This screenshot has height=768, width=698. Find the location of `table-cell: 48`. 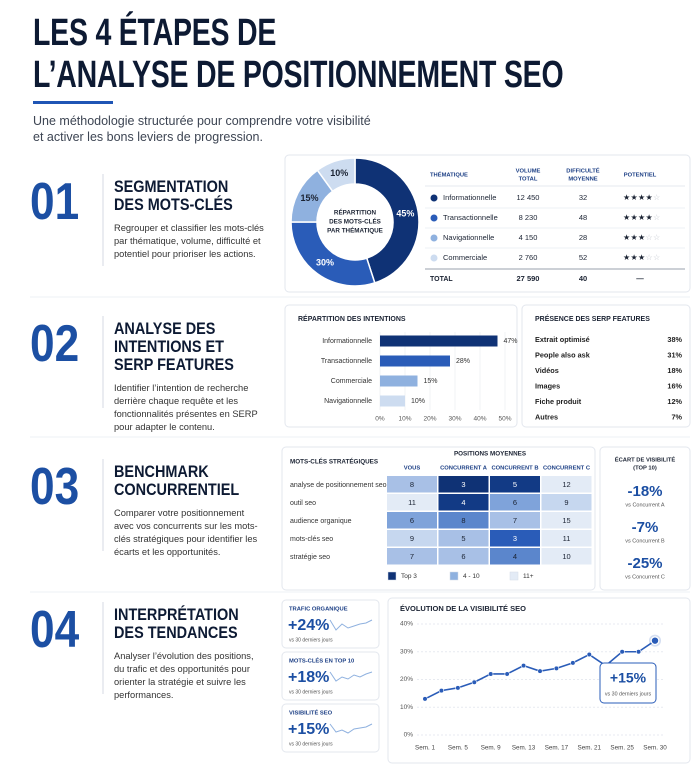

table-cell: 48 is located at coordinates (583, 217).